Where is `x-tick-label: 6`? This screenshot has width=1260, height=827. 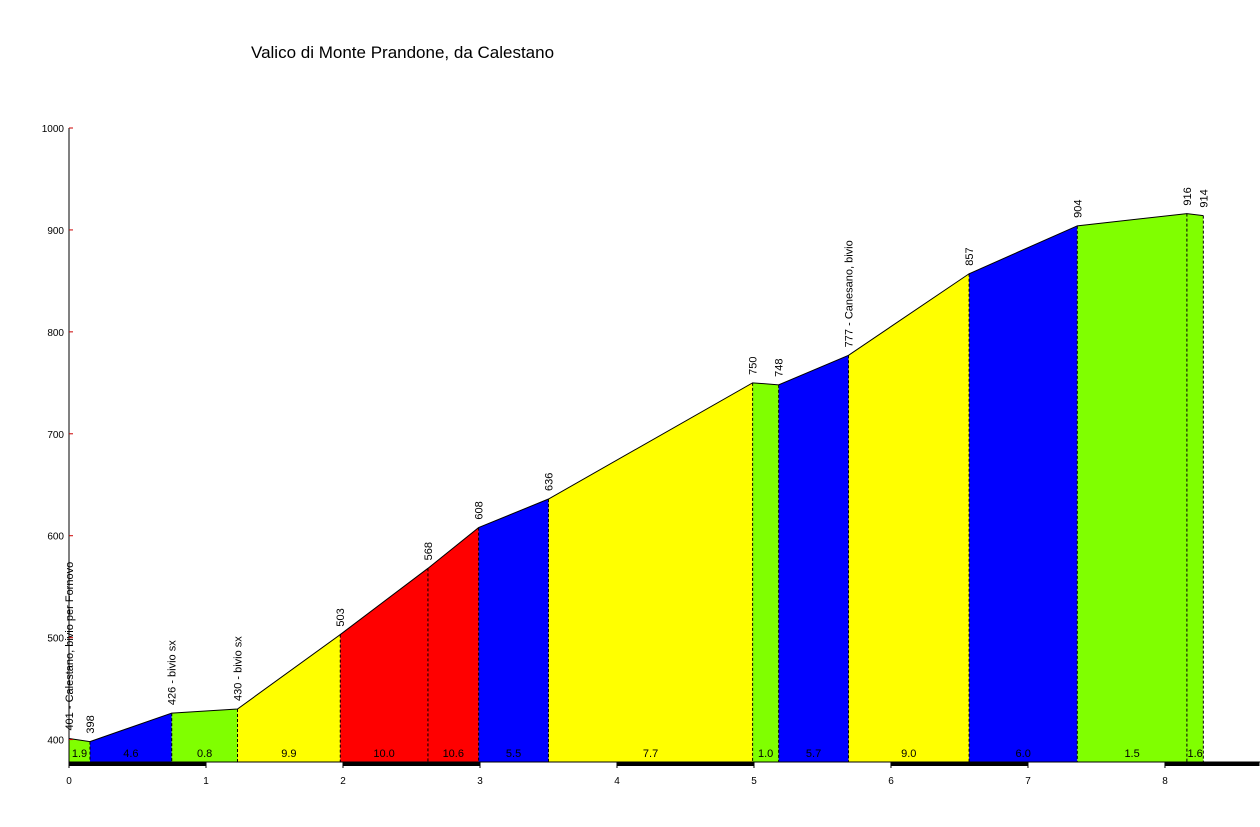 x-tick-label: 6 is located at coordinates (891, 781).